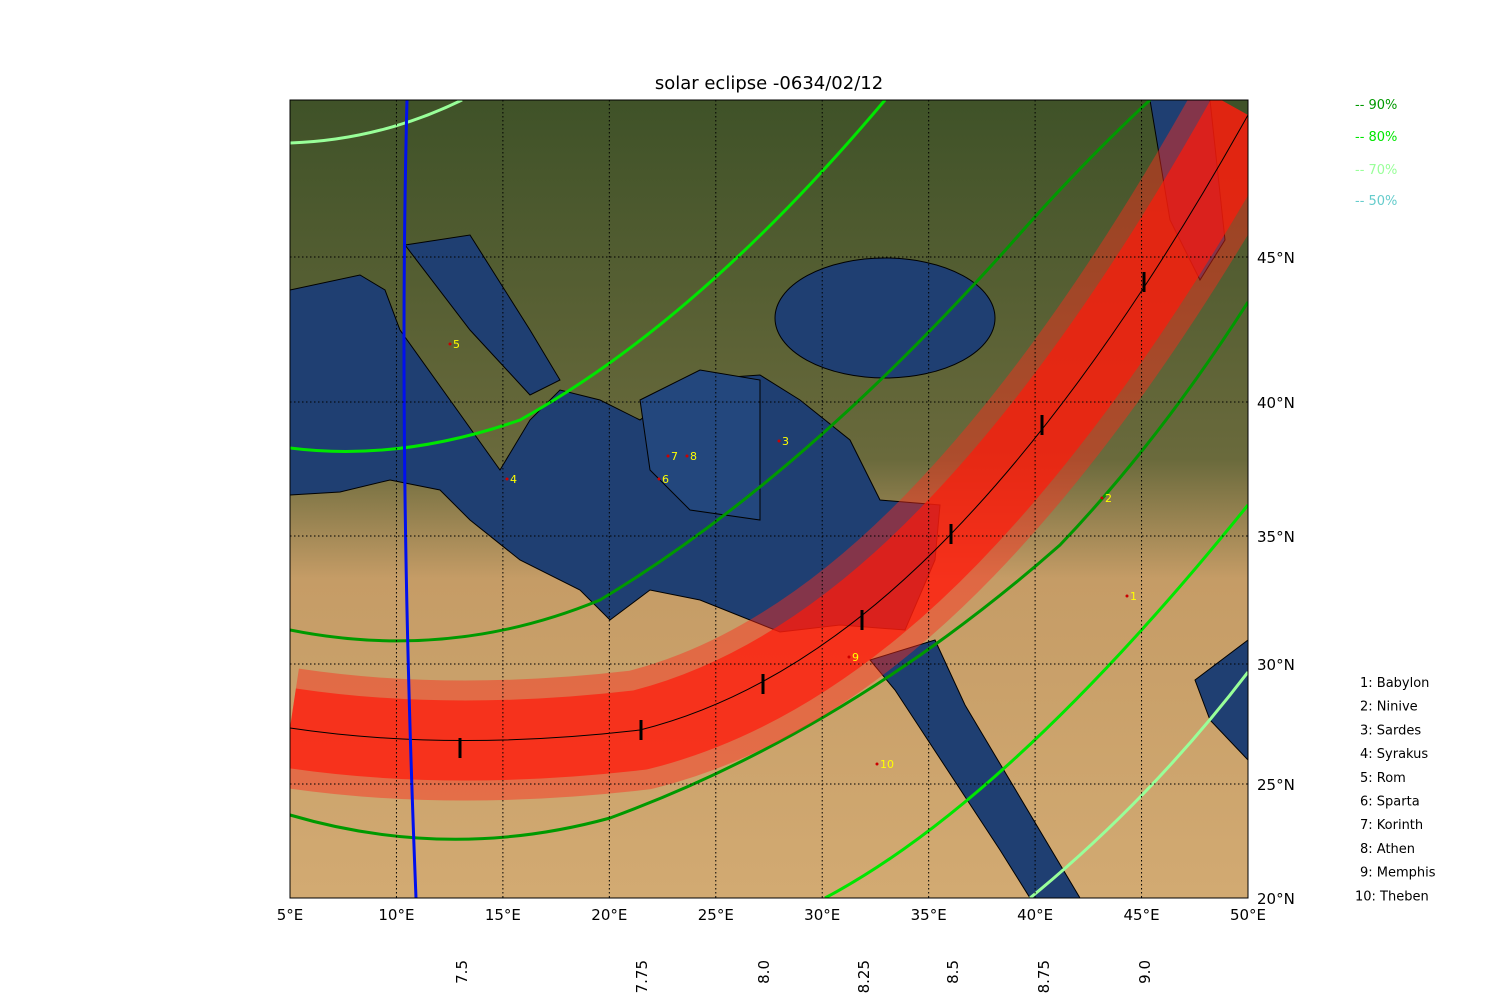 This screenshot has height=1004, width=1500. What do you see at coordinates (885, 318) in the screenshot?
I see `black-sea` at bounding box center [885, 318].